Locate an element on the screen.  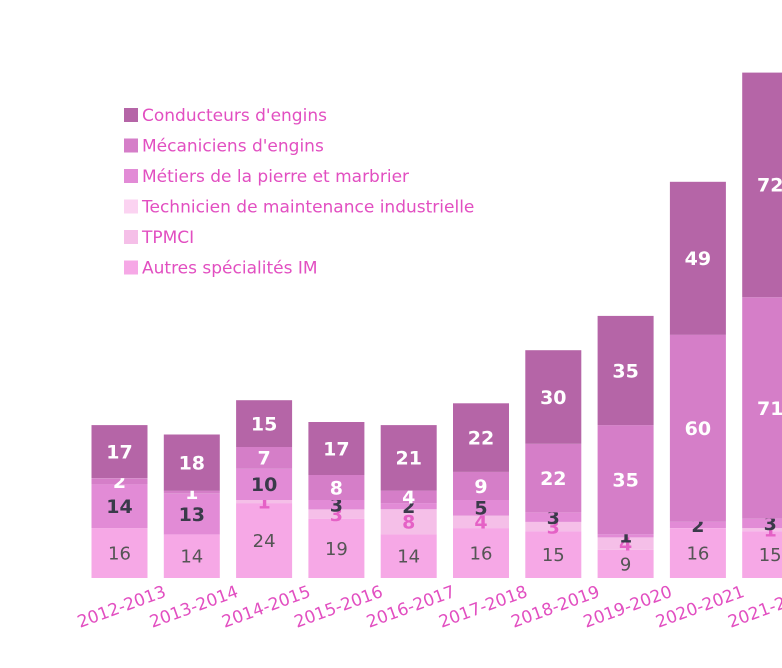
data-label: 19 is located at coordinates (336, 549).